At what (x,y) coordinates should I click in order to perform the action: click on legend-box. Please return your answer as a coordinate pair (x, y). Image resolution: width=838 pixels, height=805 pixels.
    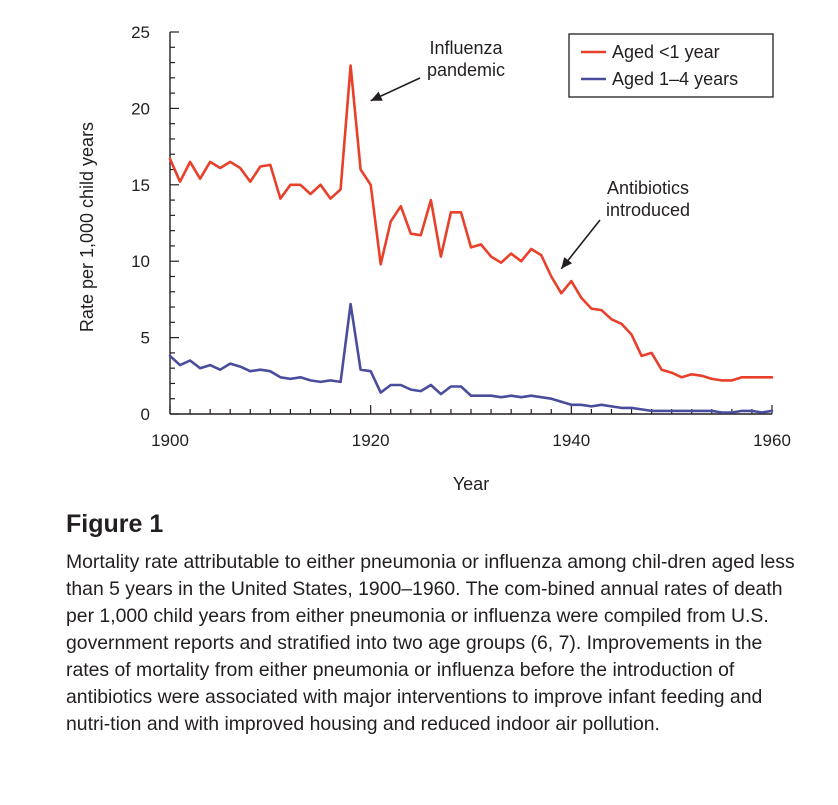
    Looking at the image, I should click on (671, 65).